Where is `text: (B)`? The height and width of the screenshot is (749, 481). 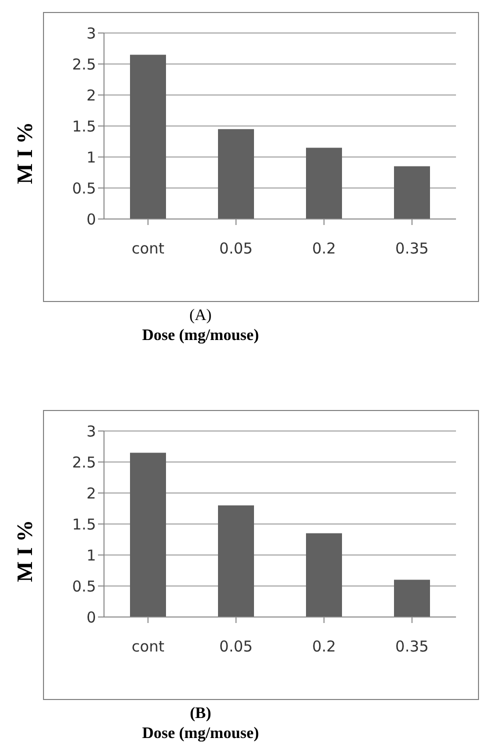 text: (B) is located at coordinates (200, 714).